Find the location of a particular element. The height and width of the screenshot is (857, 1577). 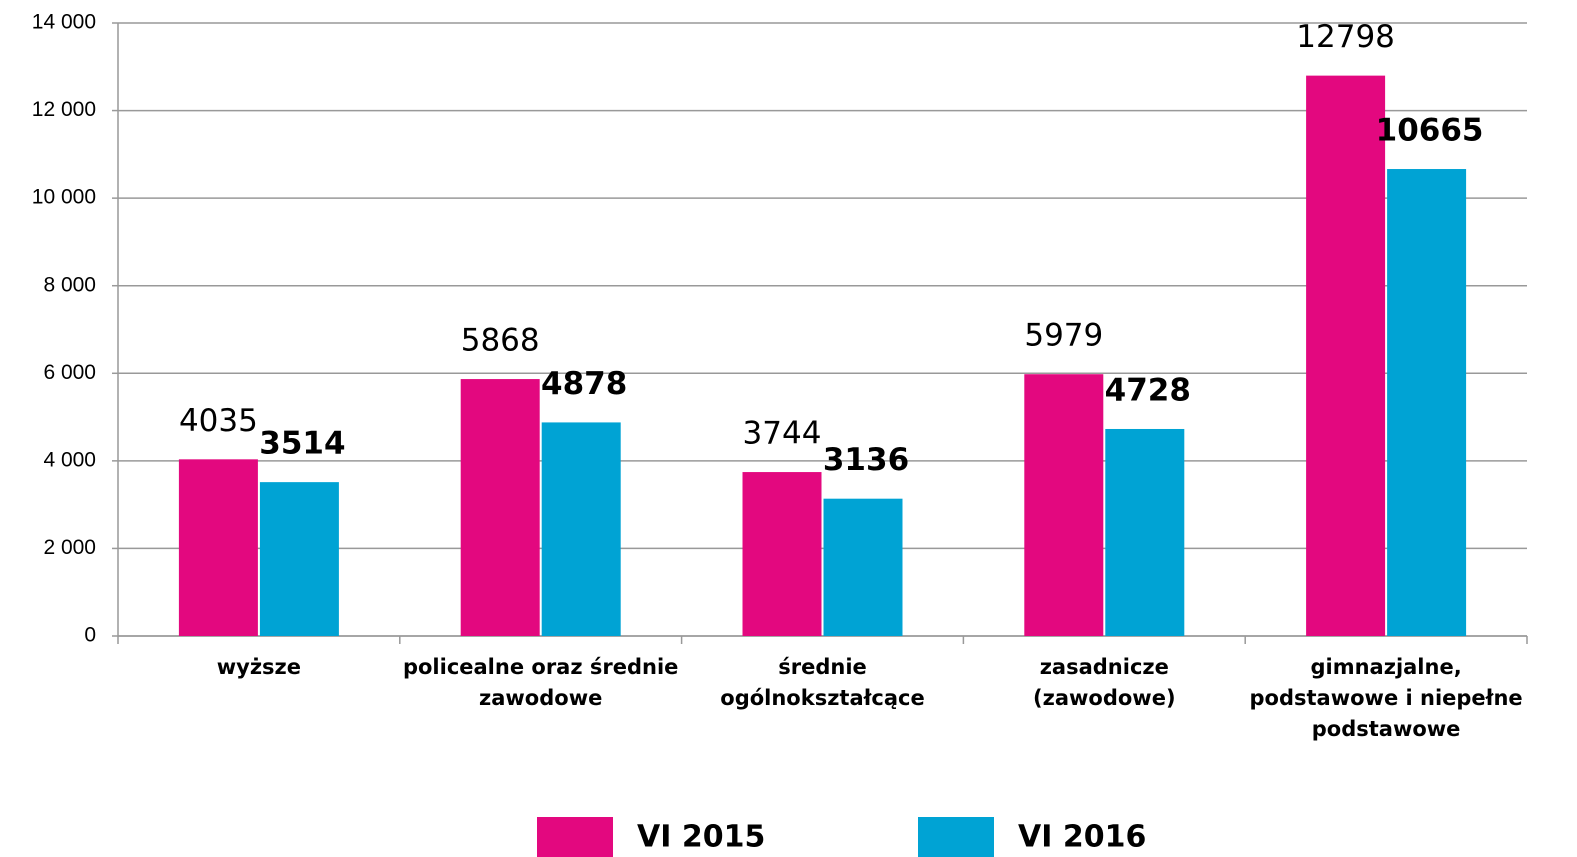

value-label: 4728 is located at coordinates (1148, 390).